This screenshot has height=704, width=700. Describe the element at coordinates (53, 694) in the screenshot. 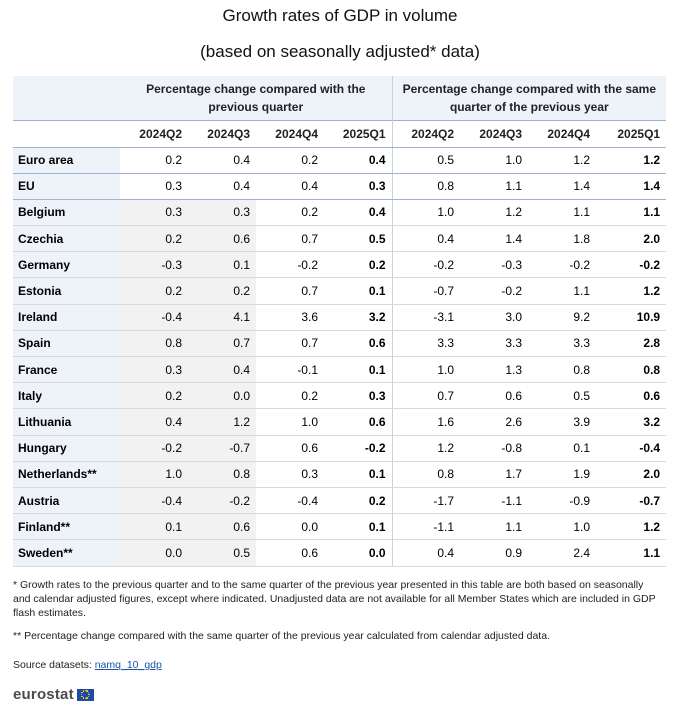

I see `eurostat-logo: eurostat` at that location.